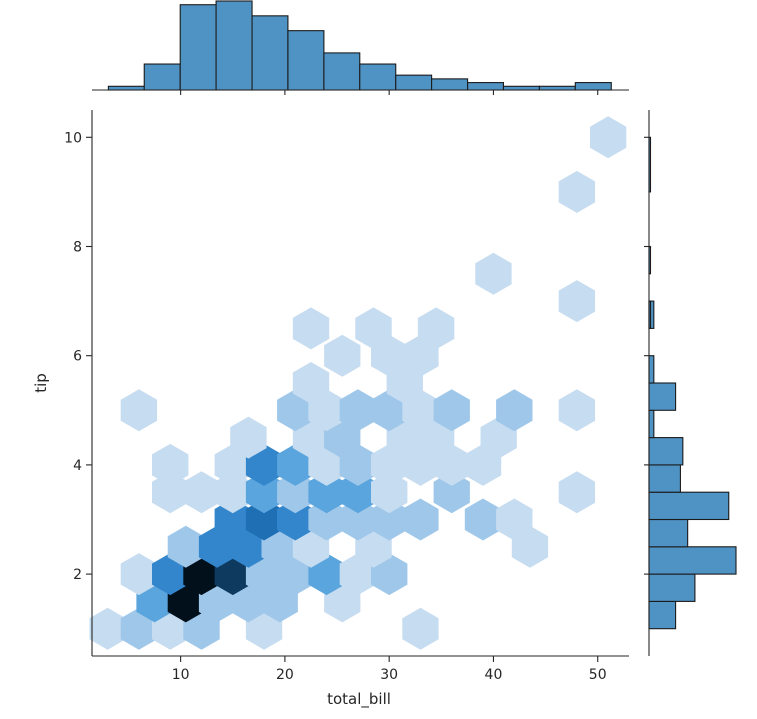 The image size is (757, 719). What do you see at coordinates (285, 675) in the screenshot?
I see `x-tick-label: 20` at bounding box center [285, 675].